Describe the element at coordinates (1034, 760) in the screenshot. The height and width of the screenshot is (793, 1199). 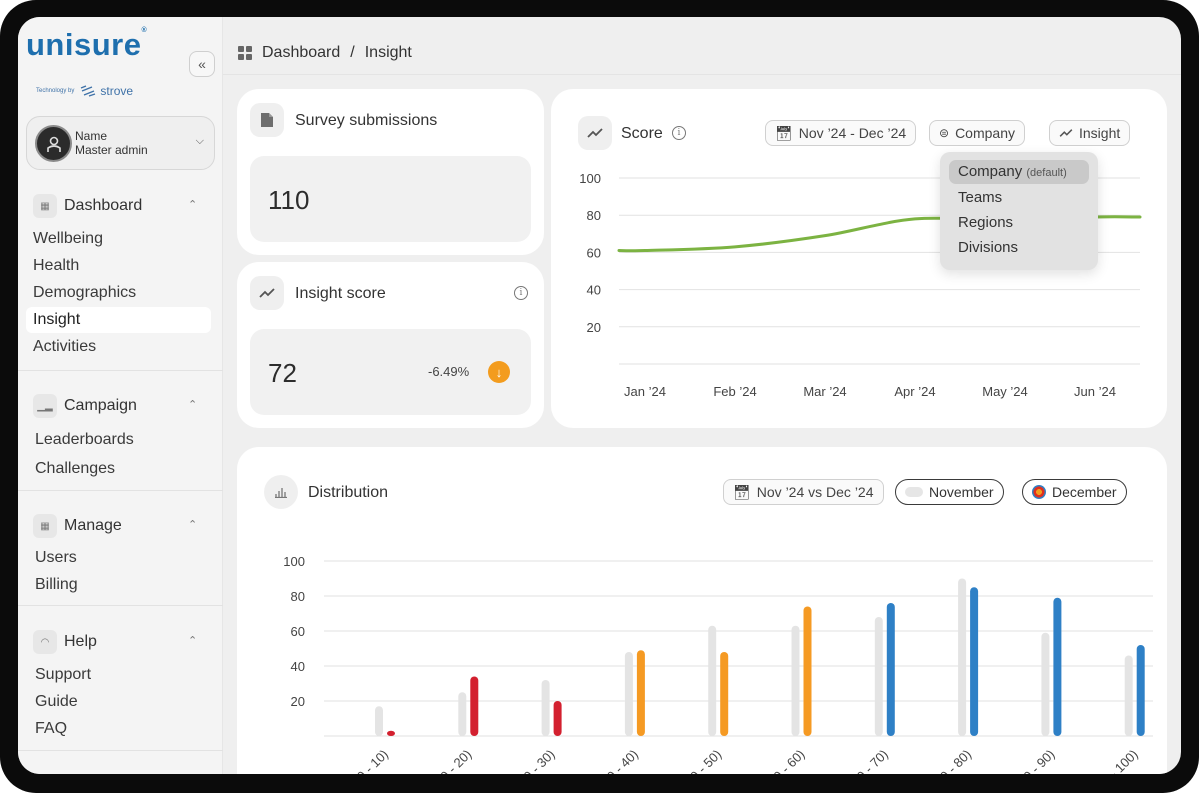
I see `x-tick-label: (80 - 90)` at that location.